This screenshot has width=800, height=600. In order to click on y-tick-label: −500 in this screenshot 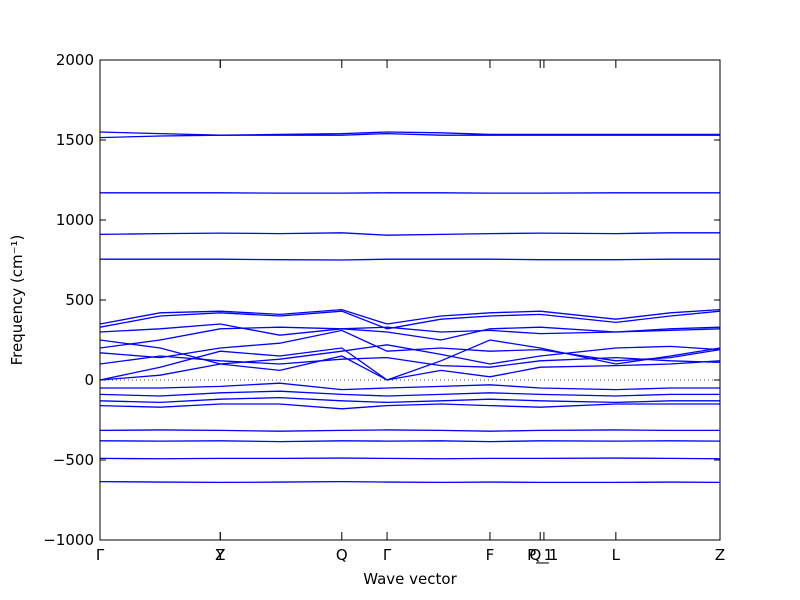, I will do `click(73, 460)`.